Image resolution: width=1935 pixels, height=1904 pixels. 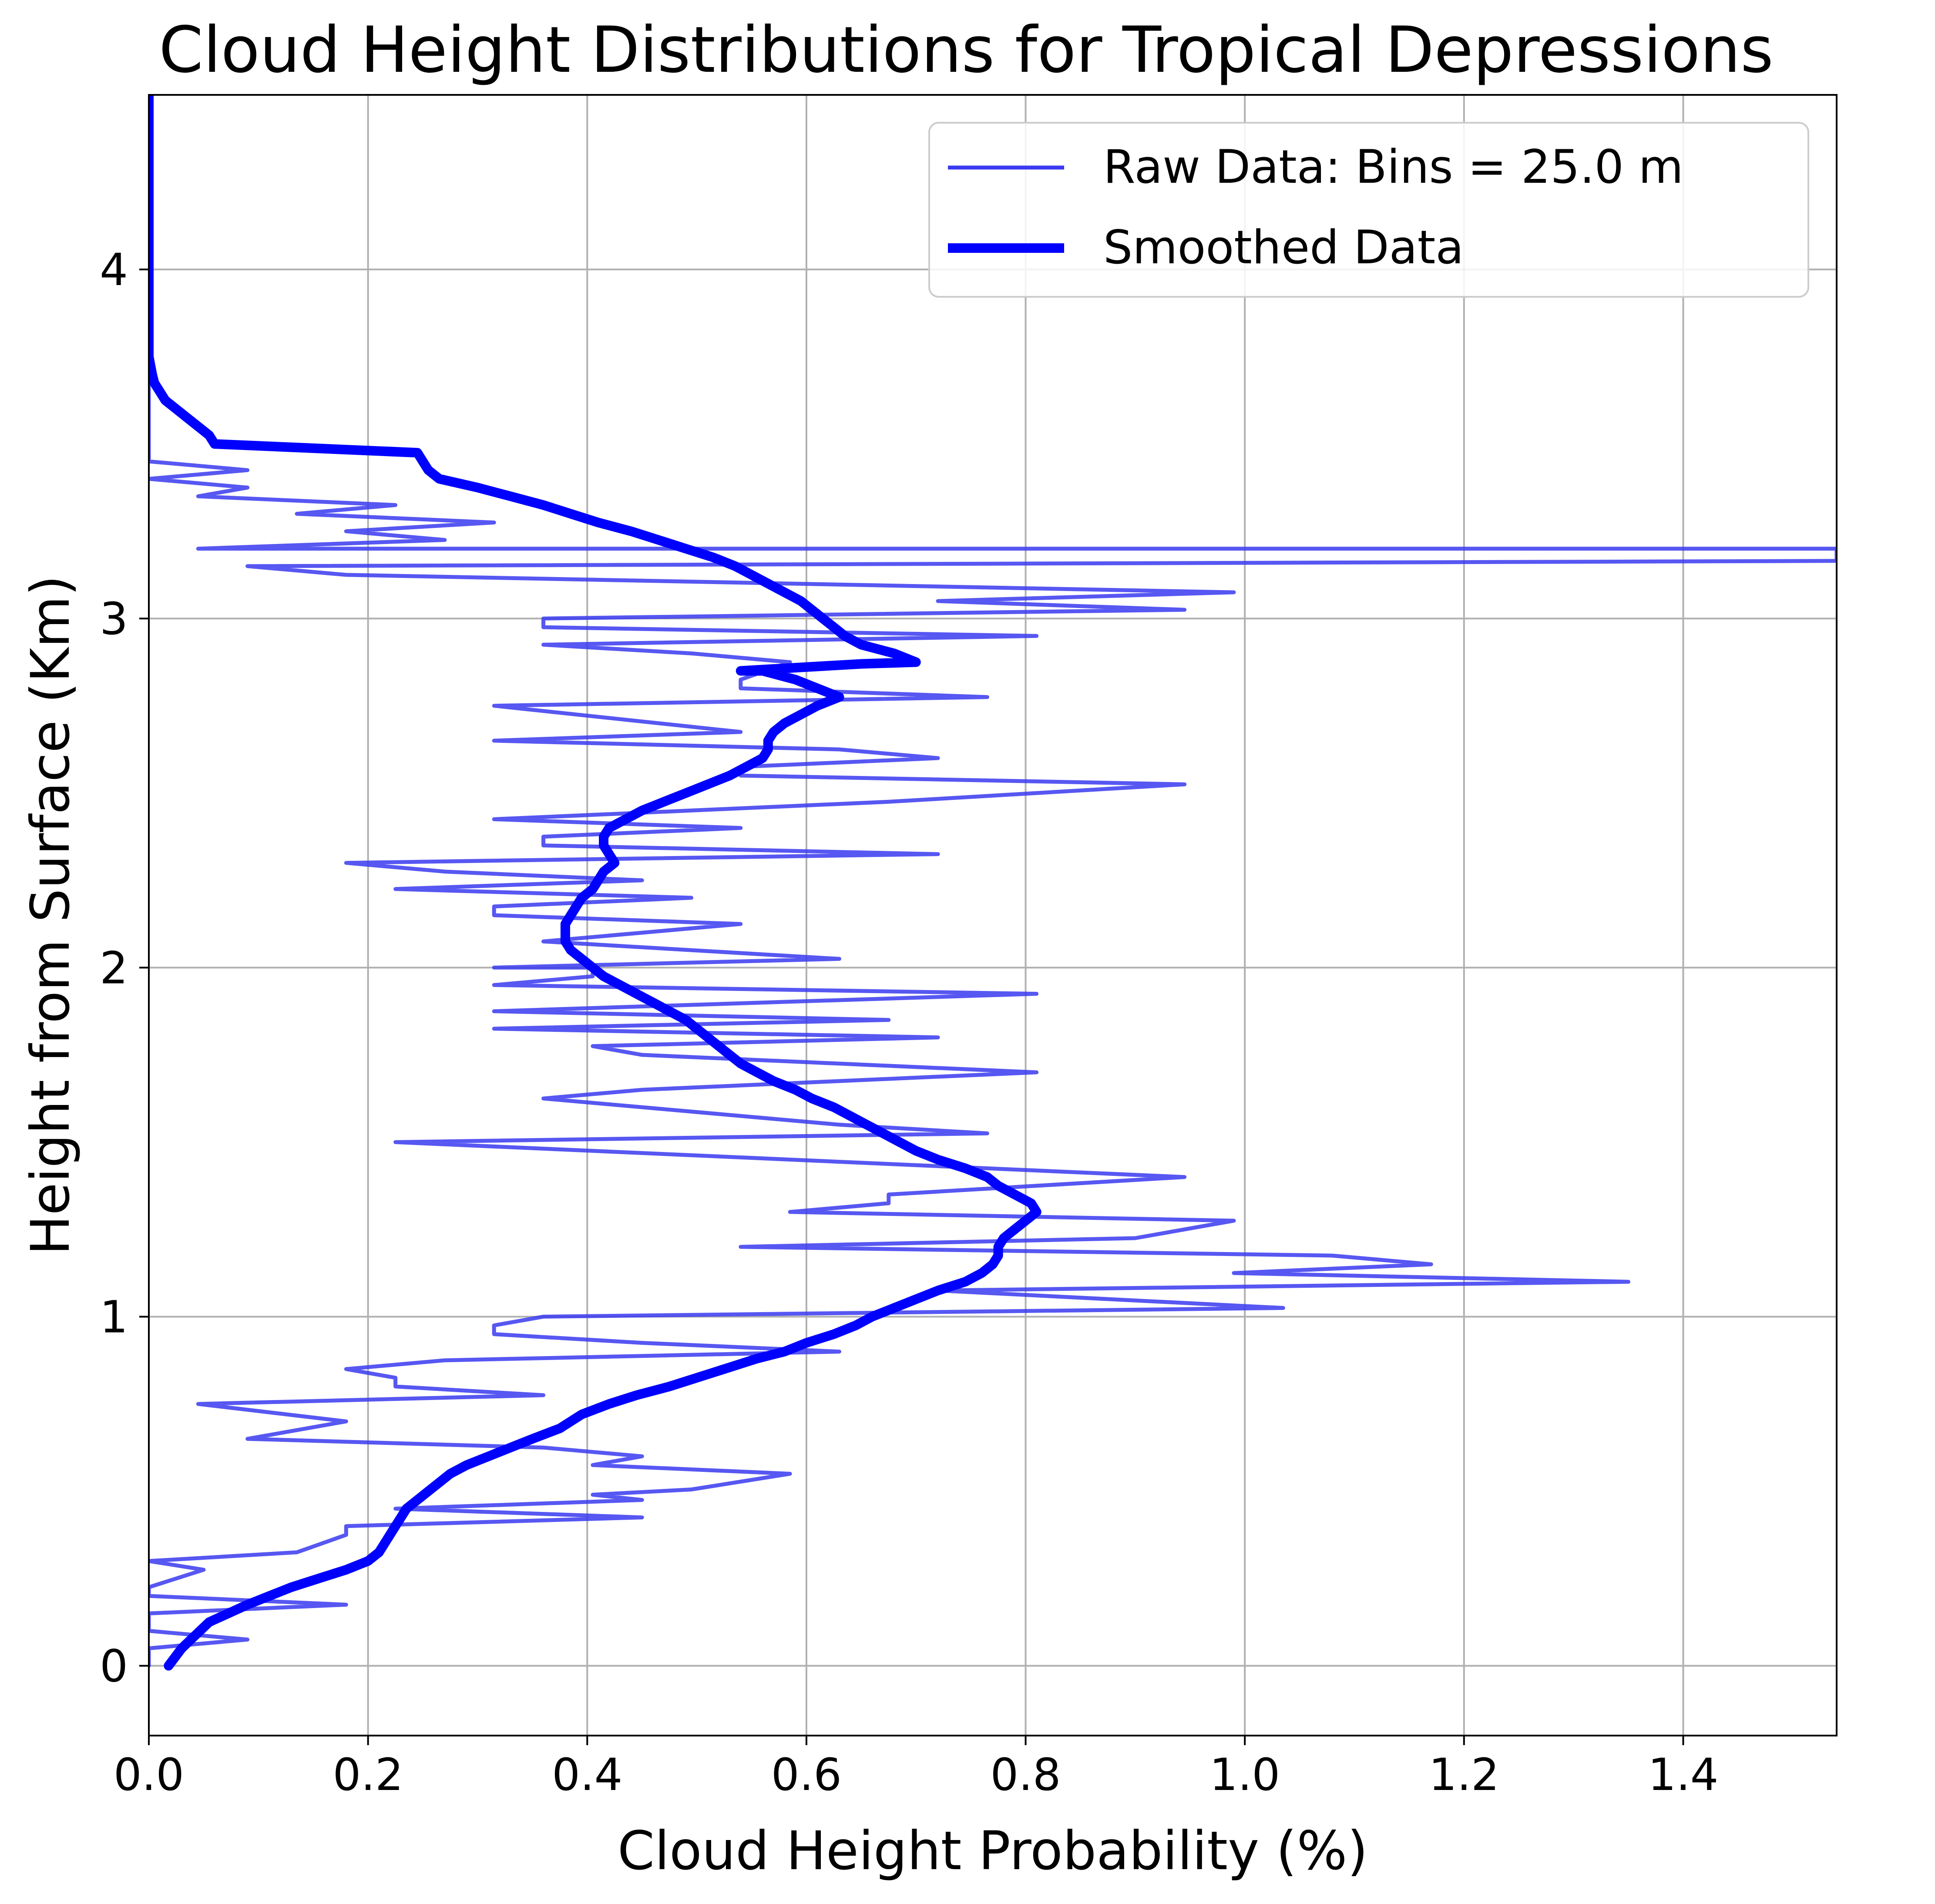 I want to click on y-tick-label: 2, so click(x=114, y=968).